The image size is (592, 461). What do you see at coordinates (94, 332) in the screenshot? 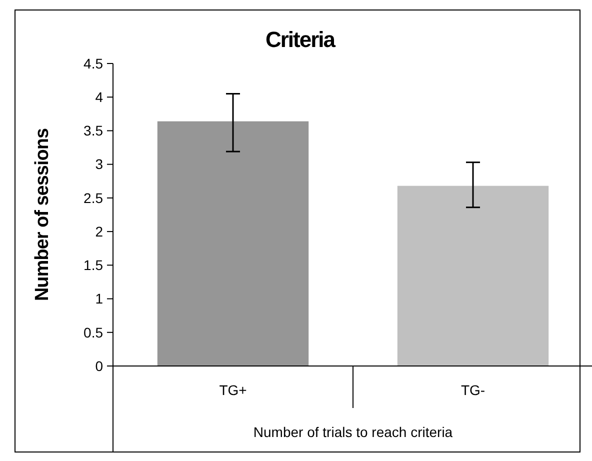
I see `y-tick-label: 0.5` at bounding box center [94, 332].